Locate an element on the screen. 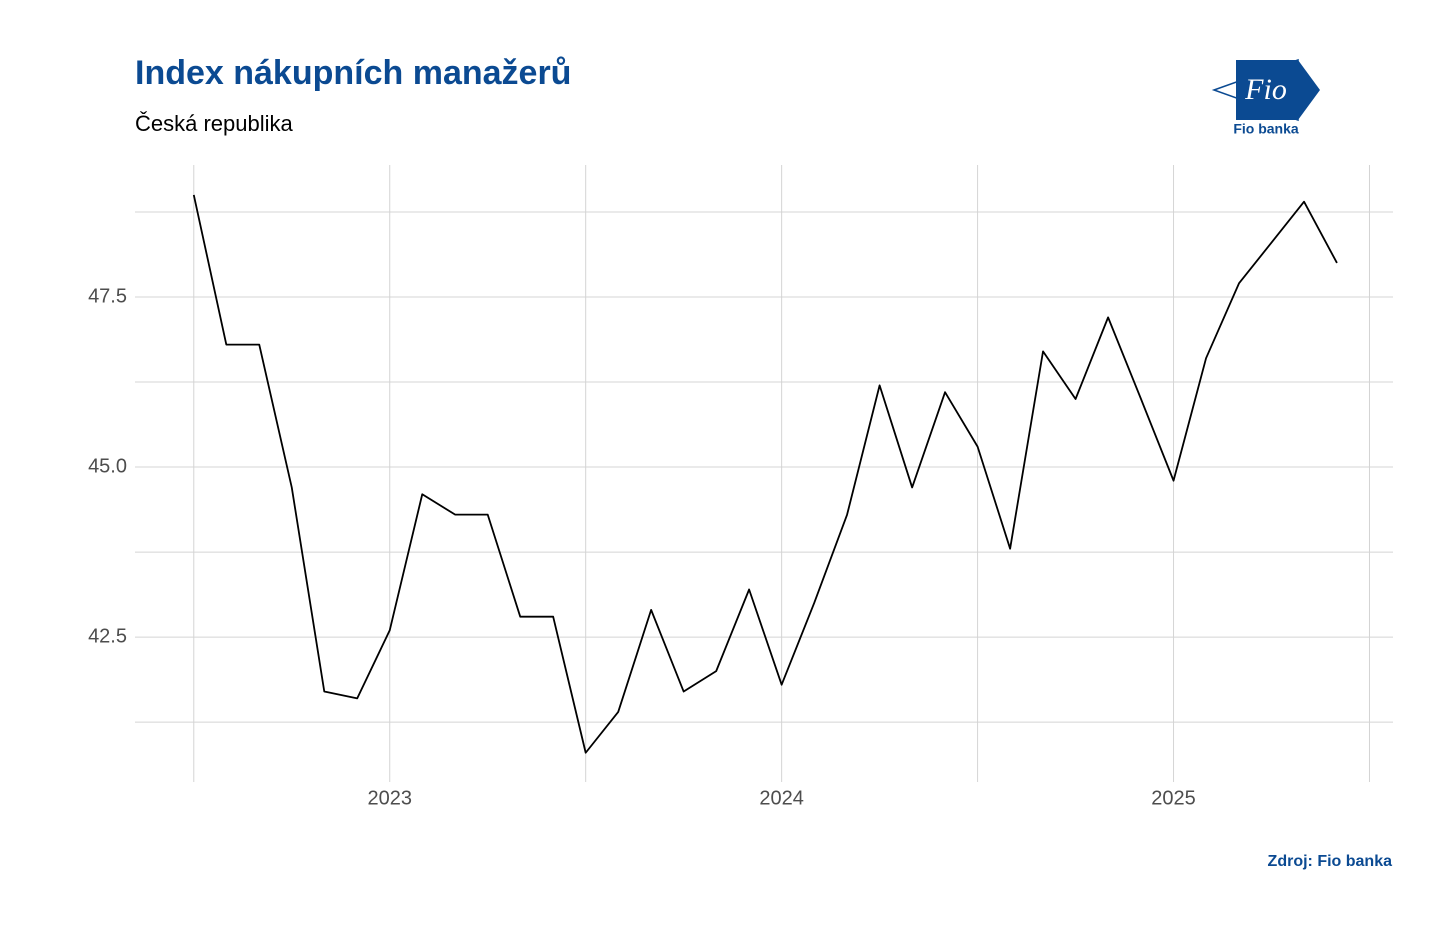 This screenshot has height=936, width=1453. logo-name: Fio banka is located at coordinates (1266, 129).